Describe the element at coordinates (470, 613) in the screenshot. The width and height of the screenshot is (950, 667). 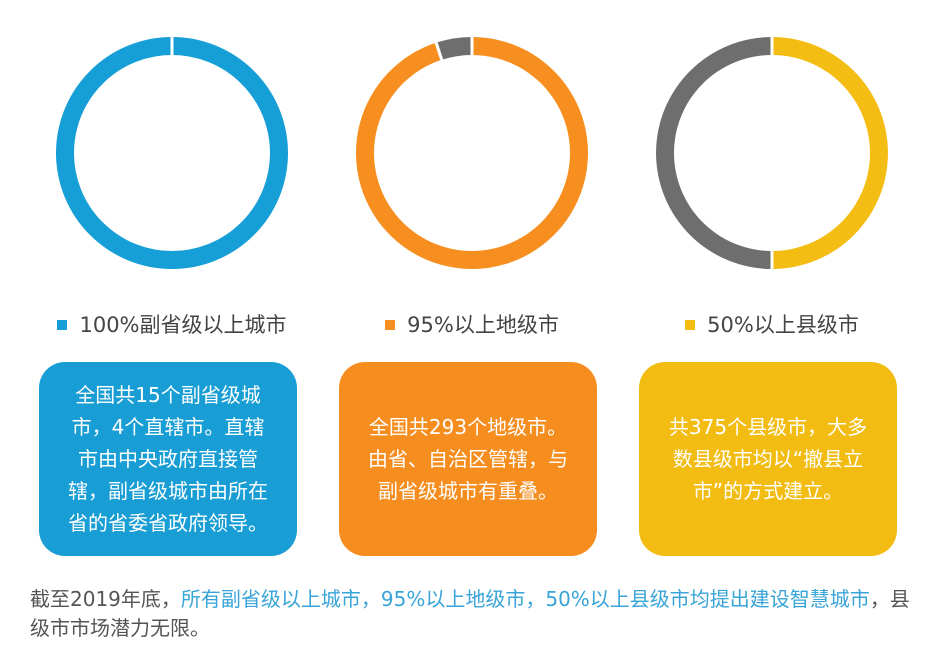
I see `summary-text-part-2: ，县级市市场潜力无限。` at that location.